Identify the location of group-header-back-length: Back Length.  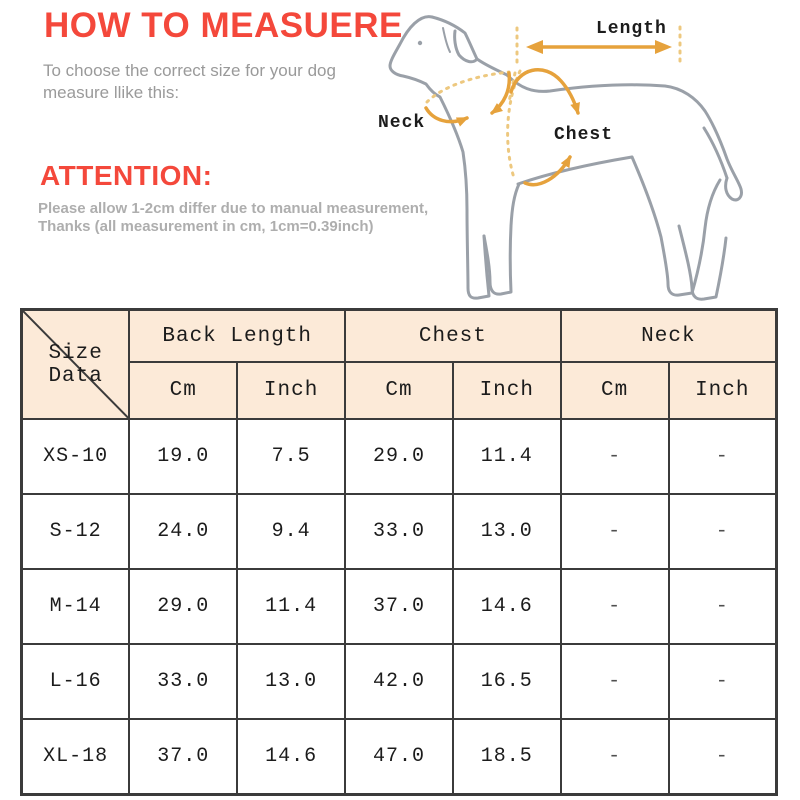
(237, 335).